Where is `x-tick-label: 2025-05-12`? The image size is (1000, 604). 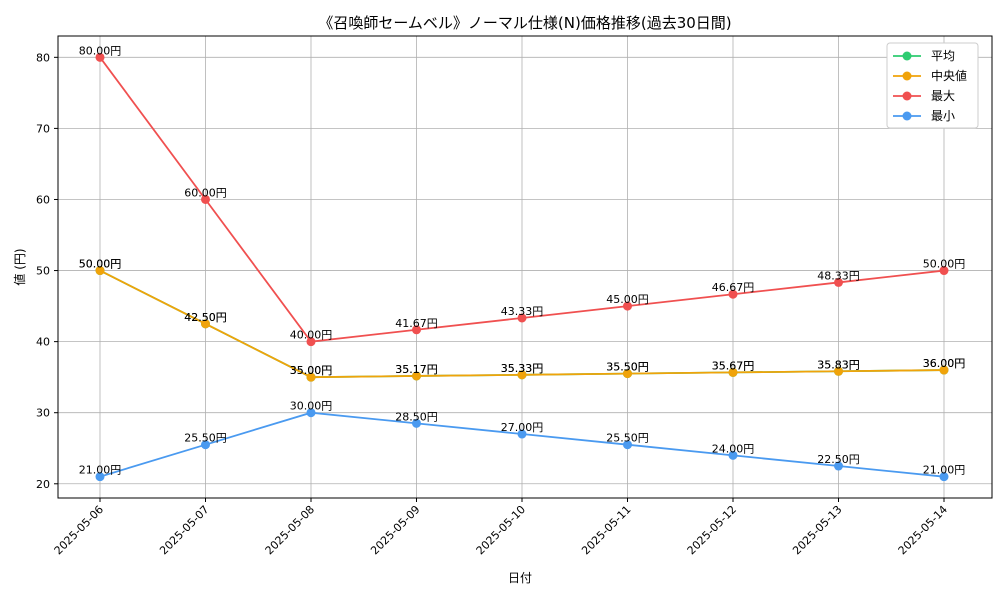
x-tick-label: 2025-05-12 is located at coordinates (712, 530).